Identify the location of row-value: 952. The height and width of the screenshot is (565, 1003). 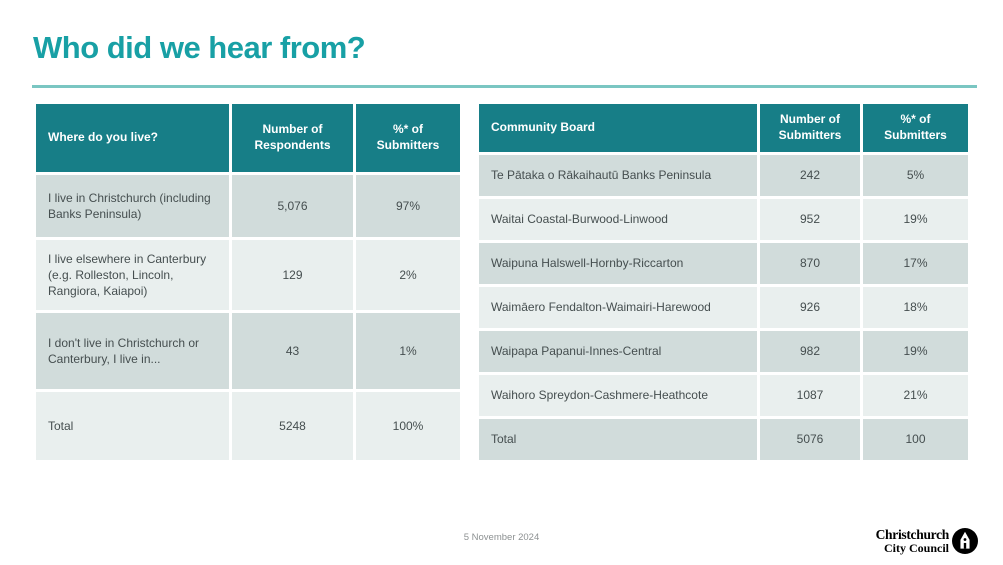
(810, 219).